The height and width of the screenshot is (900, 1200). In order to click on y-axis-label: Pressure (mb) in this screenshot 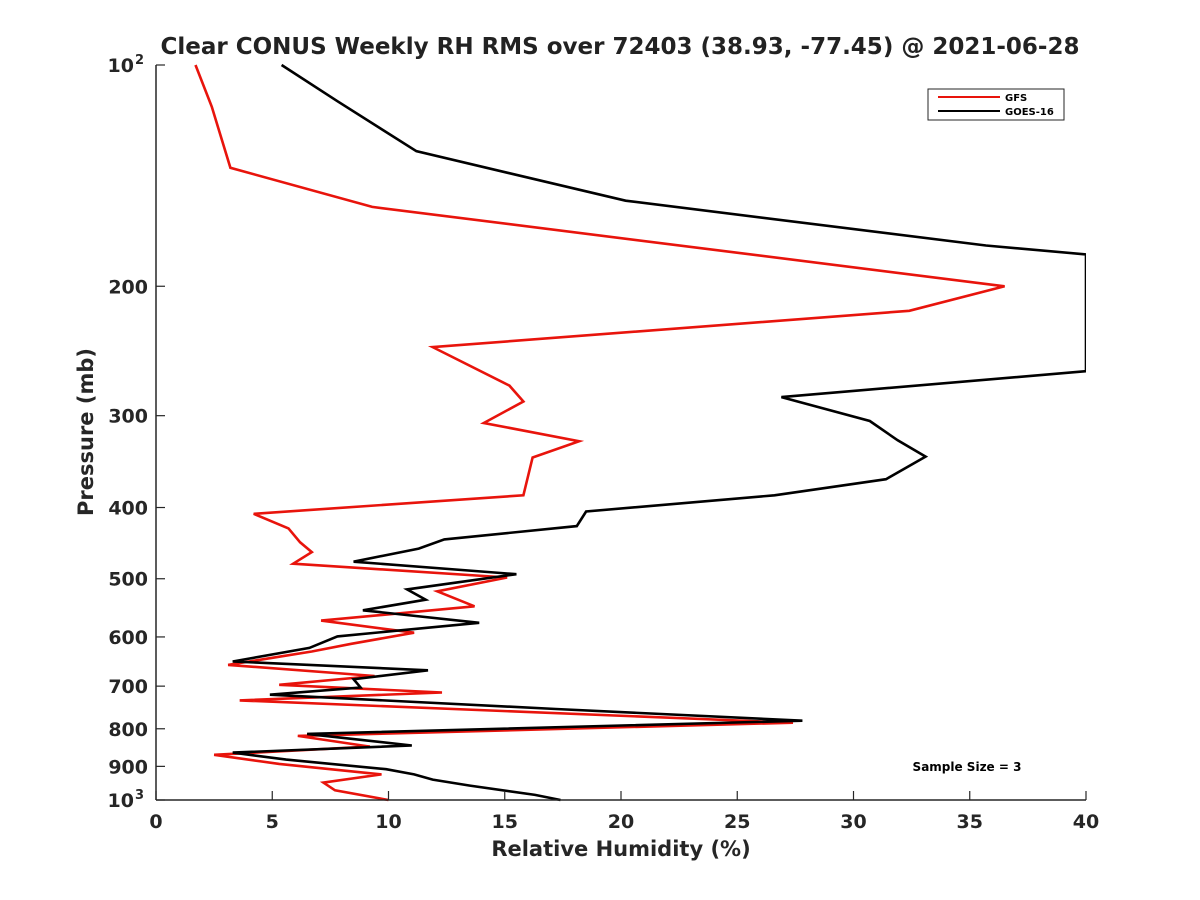, I will do `click(86, 432)`.